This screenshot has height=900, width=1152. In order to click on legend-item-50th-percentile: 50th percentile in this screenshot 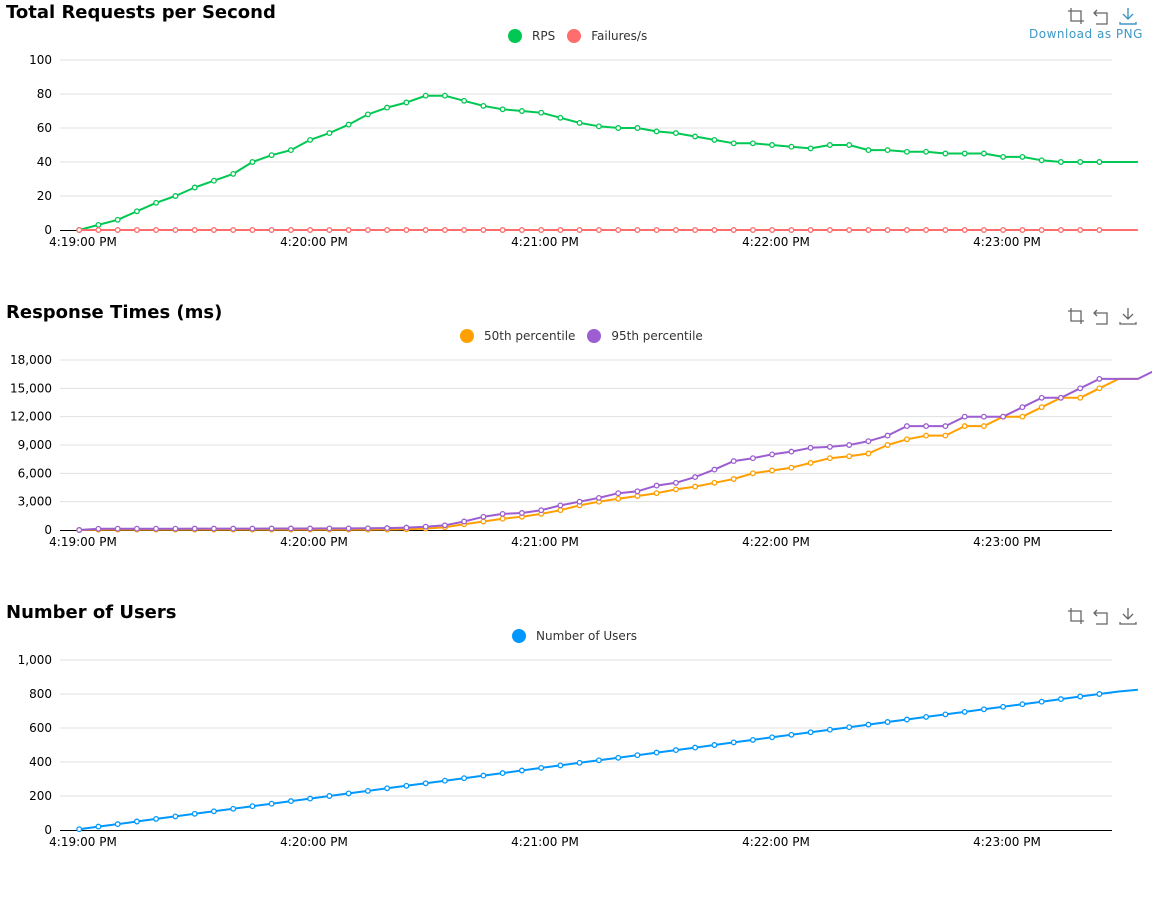, I will do `click(517, 336)`.